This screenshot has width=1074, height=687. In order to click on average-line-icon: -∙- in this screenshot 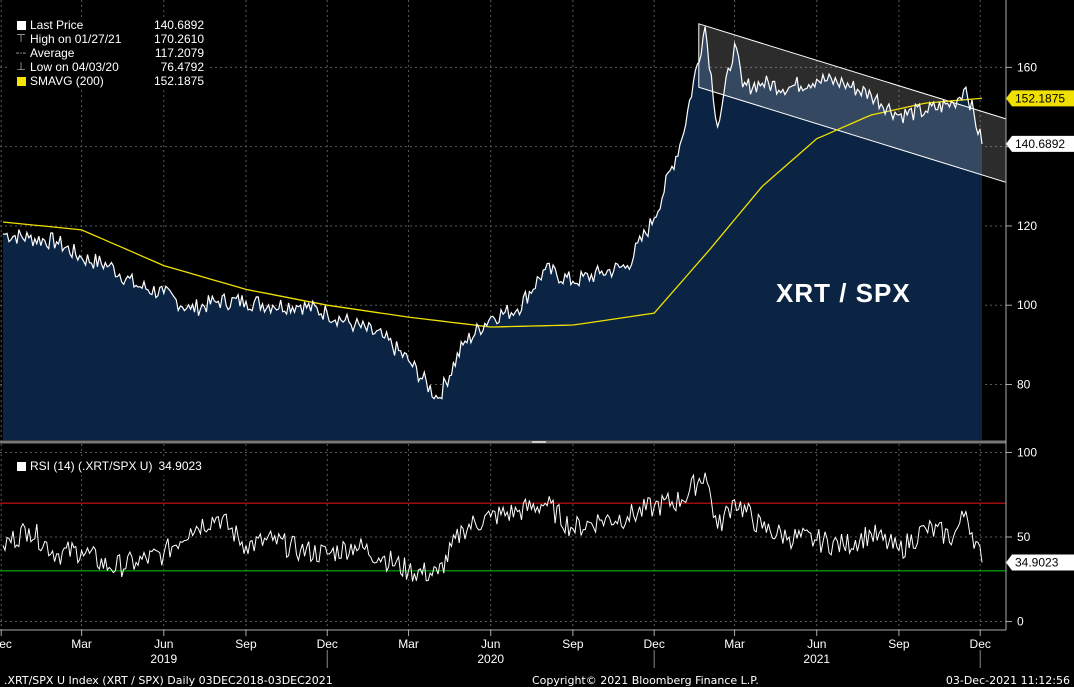, I will do `click(21, 53)`.